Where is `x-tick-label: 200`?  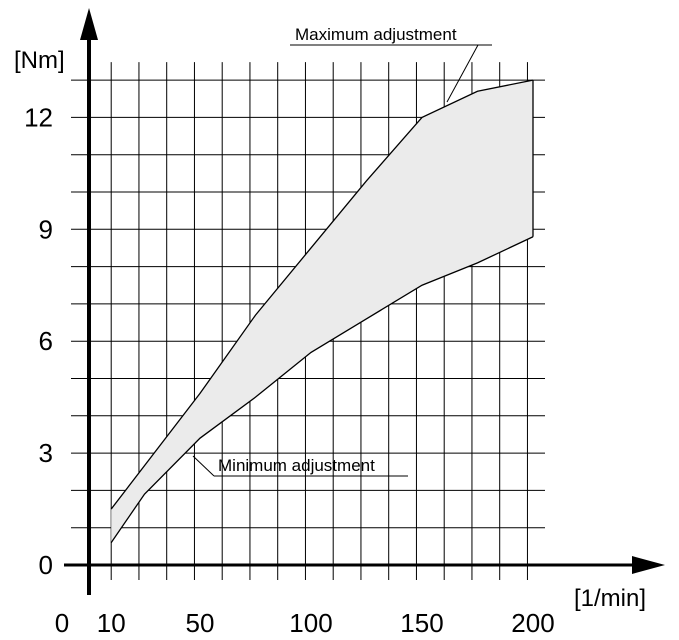
x-tick-label: 200 is located at coordinates (532, 623).